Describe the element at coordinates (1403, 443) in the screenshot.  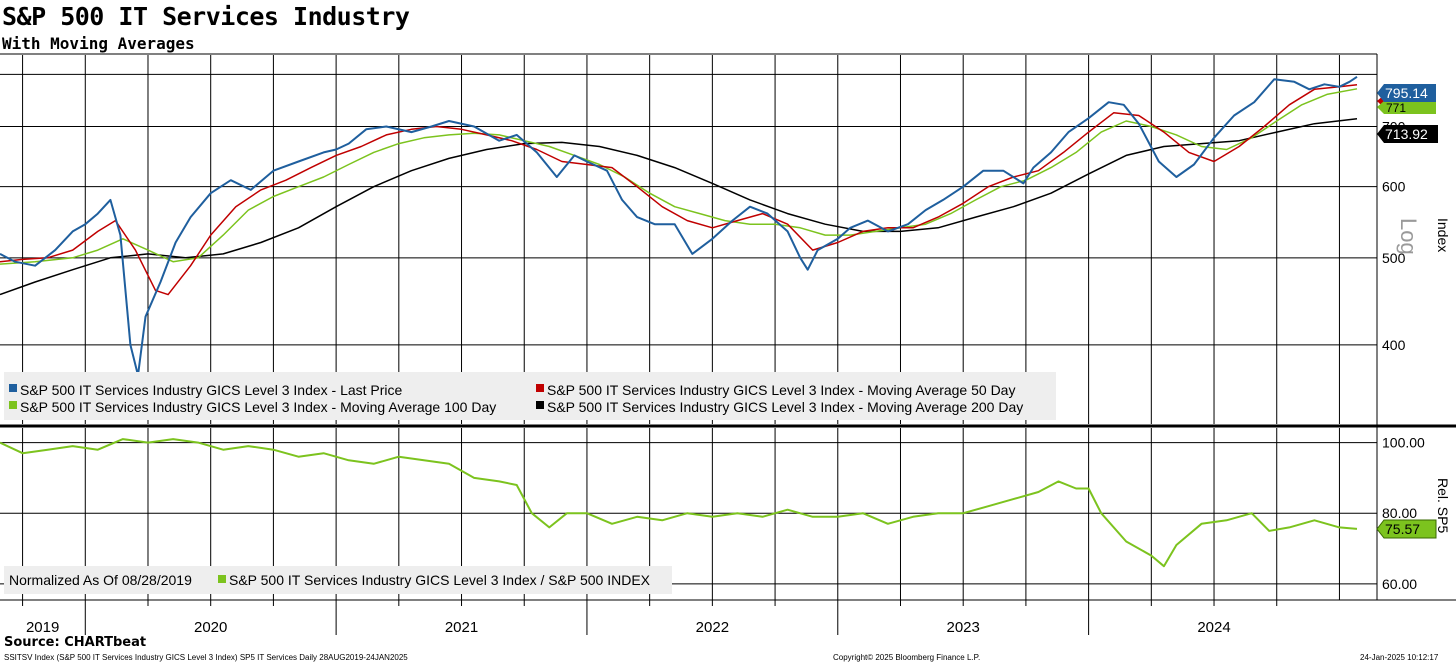
I see `lower-y-tick-label: 100.00` at that location.